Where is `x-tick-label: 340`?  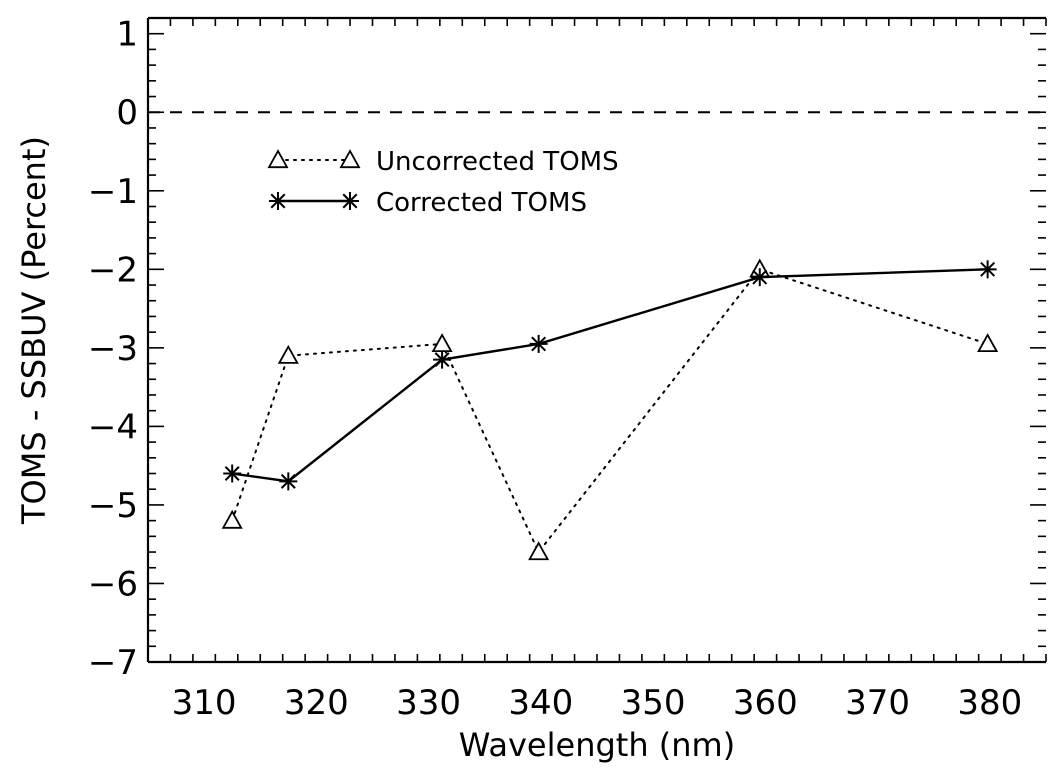
x-tick-label: 340 is located at coordinates (540, 703).